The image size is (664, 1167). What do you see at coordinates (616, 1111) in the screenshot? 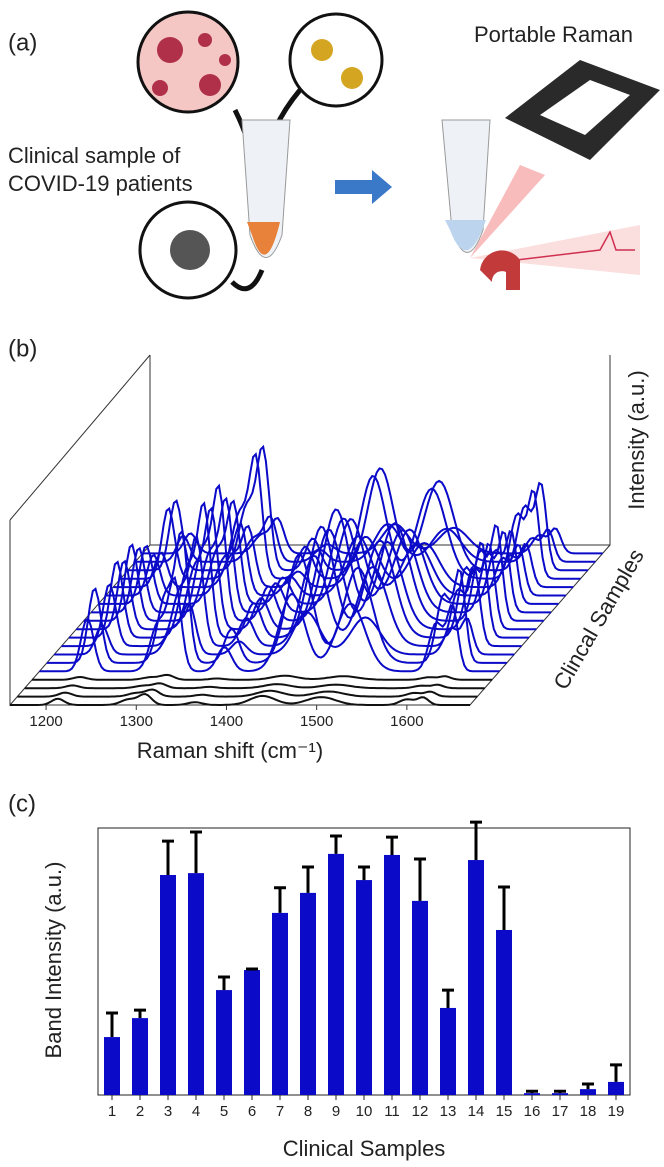
I see `x-tick-label: 19` at bounding box center [616, 1111].